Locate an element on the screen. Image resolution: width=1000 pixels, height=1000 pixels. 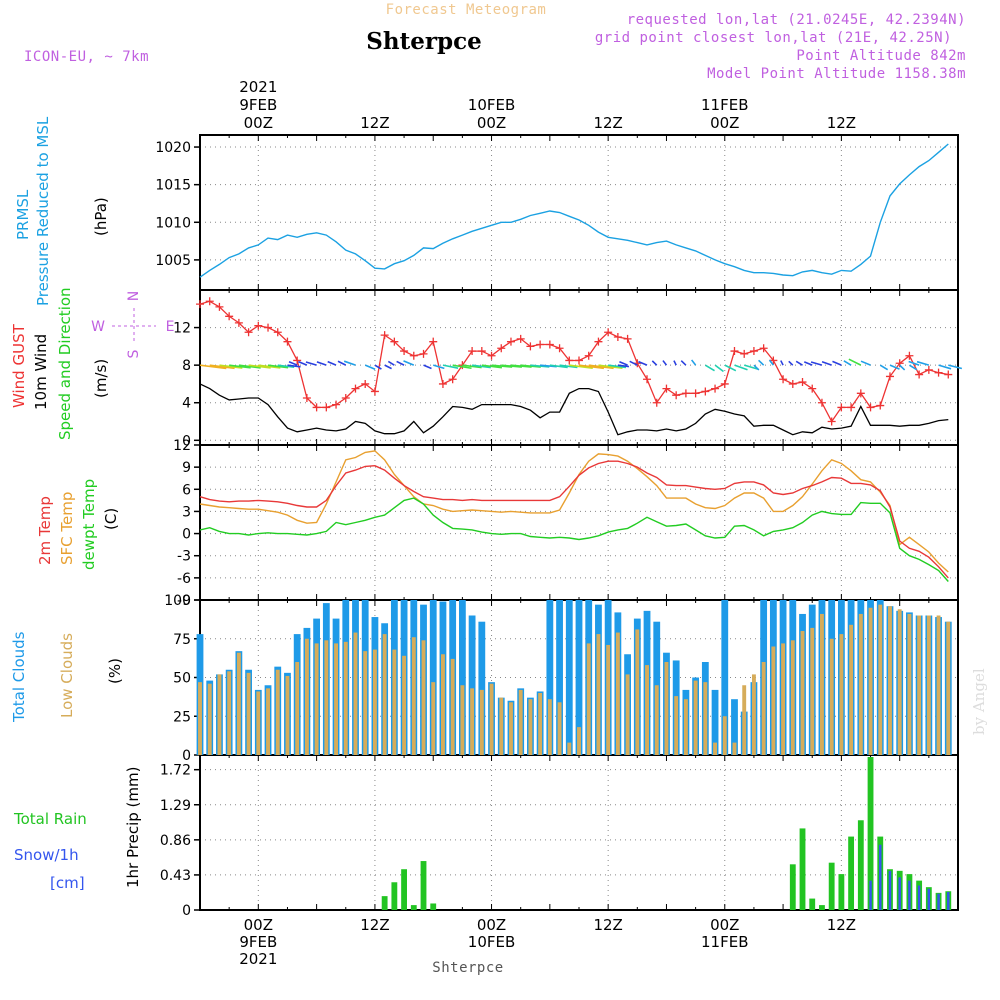
top-time-label: 9FEB is located at coordinates (258, 105).